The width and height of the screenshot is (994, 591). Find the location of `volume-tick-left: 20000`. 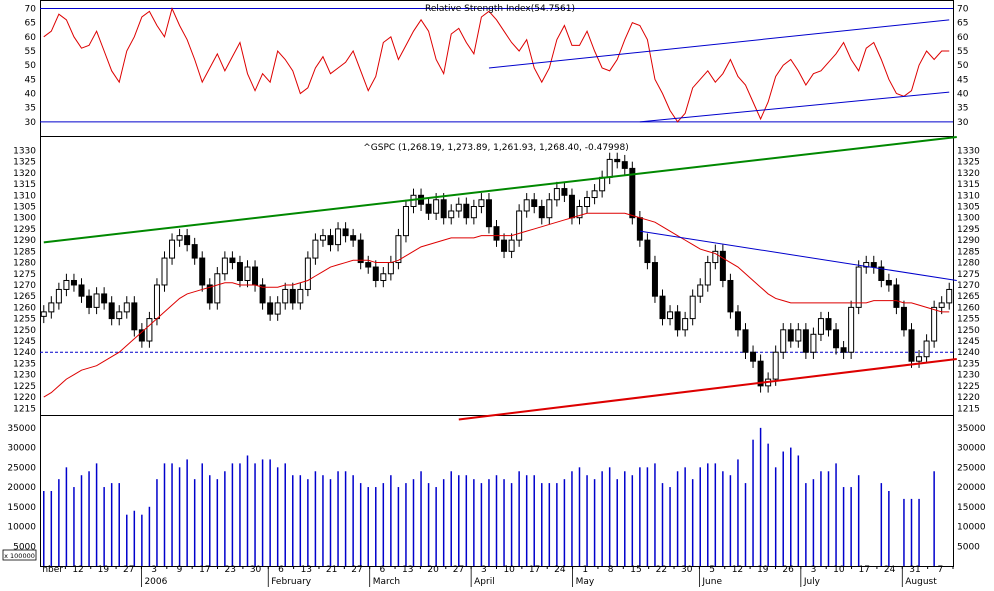

volume-tick-left: 20000 is located at coordinates (21, 488).